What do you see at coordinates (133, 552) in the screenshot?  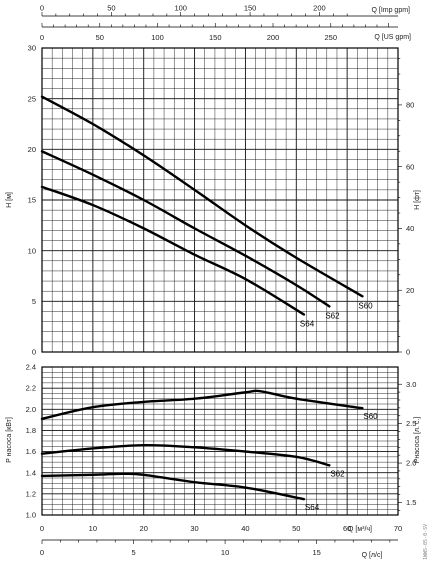 I see `flow-ls-tick-label: 5` at bounding box center [133, 552].